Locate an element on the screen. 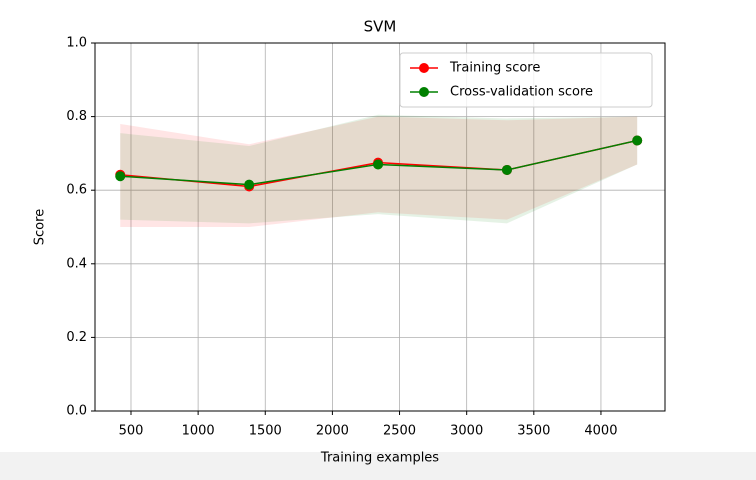  footer-strip is located at coordinates (378, 466).